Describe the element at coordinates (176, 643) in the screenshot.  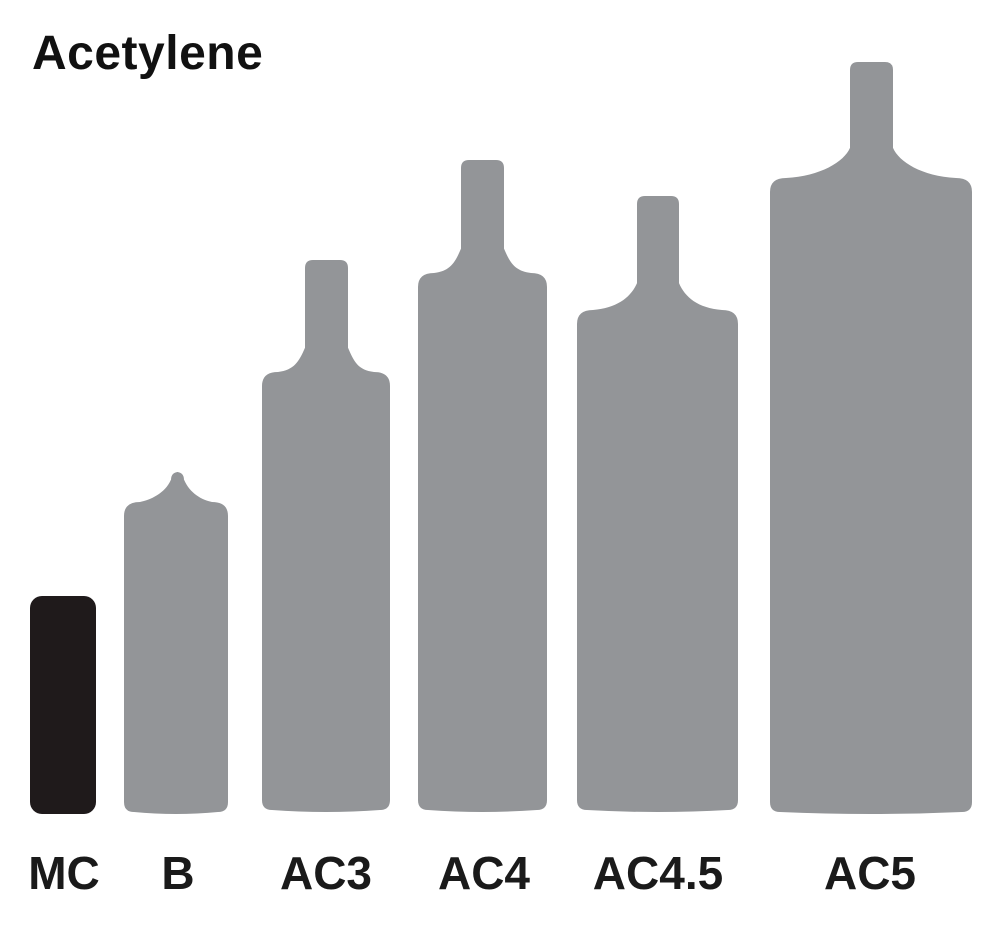
I see `cylinder-b` at that location.